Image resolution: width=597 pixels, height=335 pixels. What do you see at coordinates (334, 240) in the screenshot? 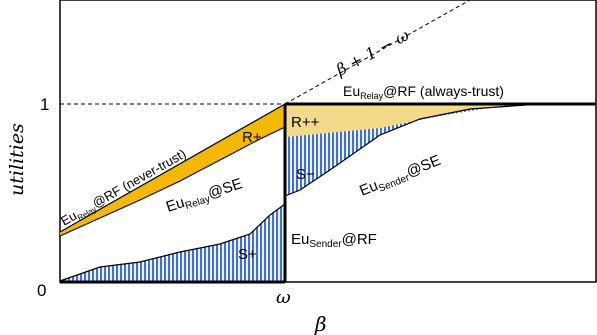
I see `sender-rf-label: EuSender@RF` at bounding box center [334, 240].